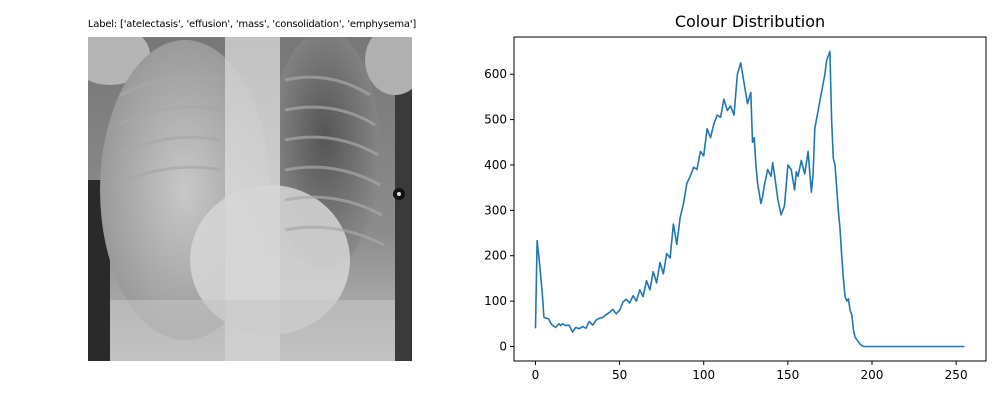 The height and width of the screenshot is (400, 1000). Describe the element at coordinates (956, 375) in the screenshot. I see `x-tick-label: 250` at that location.